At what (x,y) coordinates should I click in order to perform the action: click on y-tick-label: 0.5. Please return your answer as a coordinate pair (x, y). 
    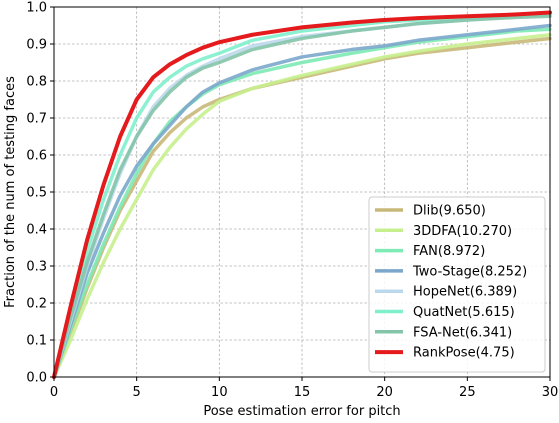
    Looking at the image, I should click on (36, 193).